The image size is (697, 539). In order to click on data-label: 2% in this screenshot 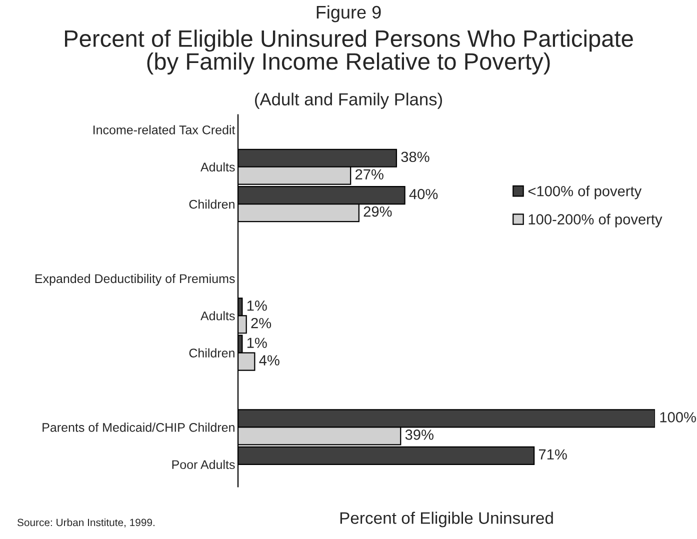, I will do `click(261, 323)`.